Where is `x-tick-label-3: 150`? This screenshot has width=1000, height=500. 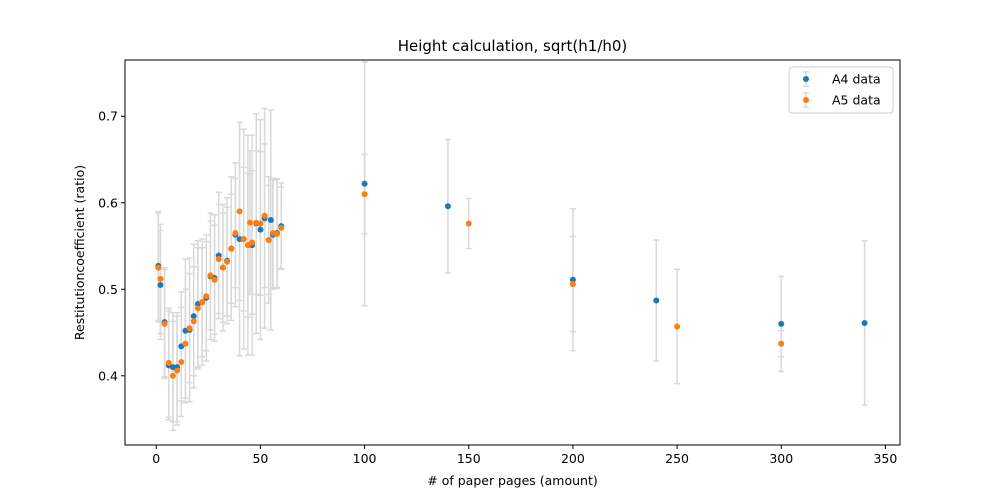 x-tick-label-3: 150 is located at coordinates (469, 458).